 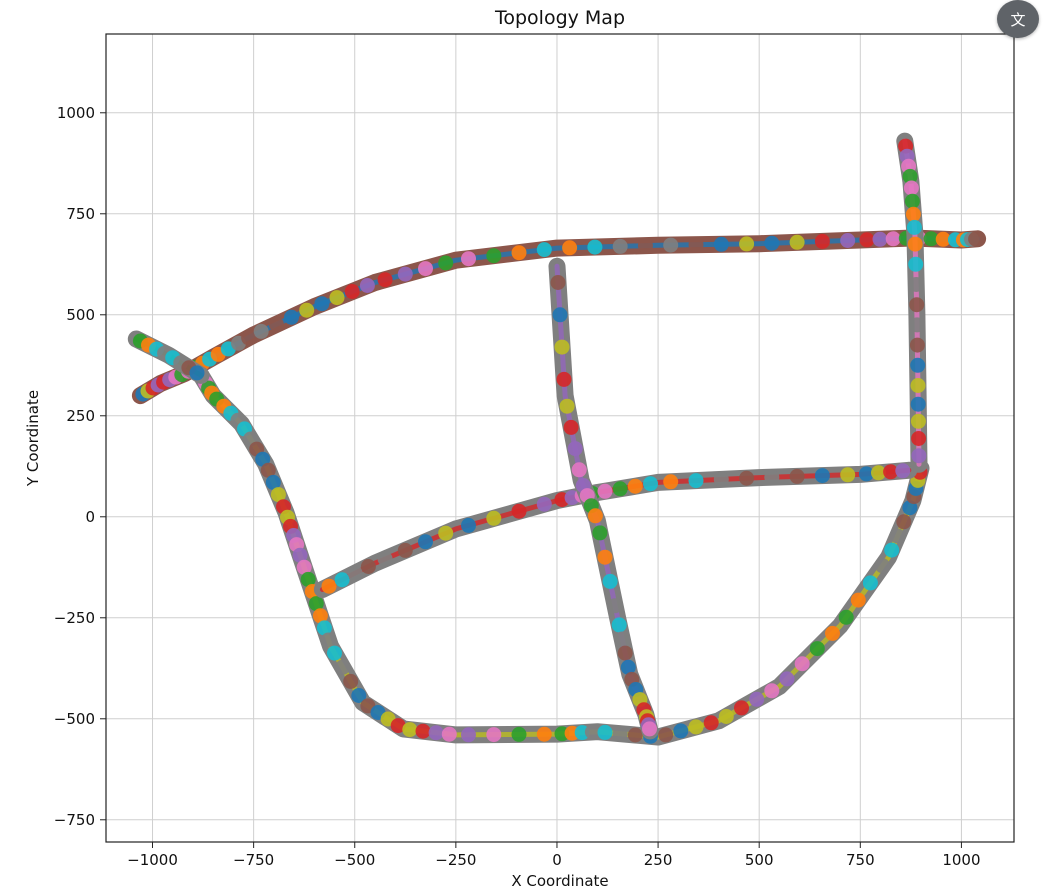 I want to click on translate-icon: 文, so click(x=1018, y=19).